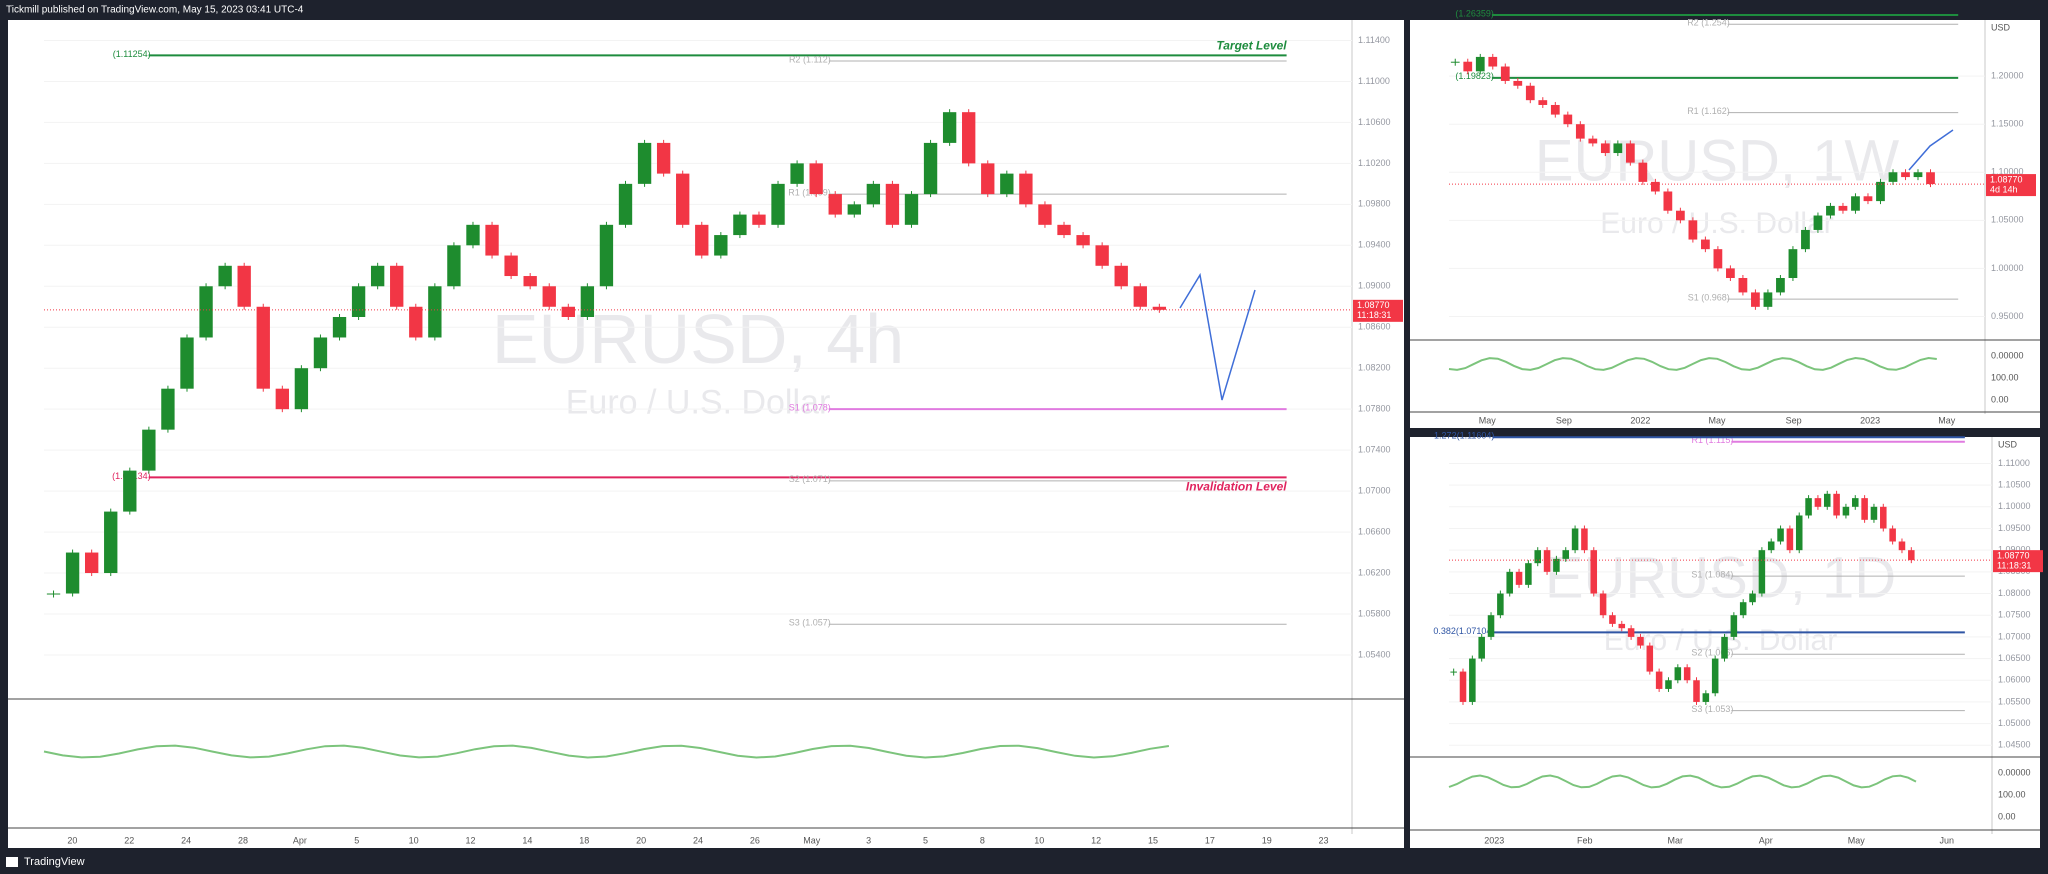 This screenshot has height=874, width=2048. What do you see at coordinates (1374, 490) in the screenshot?
I see `y-tick-label: 1.07000` at bounding box center [1374, 490].